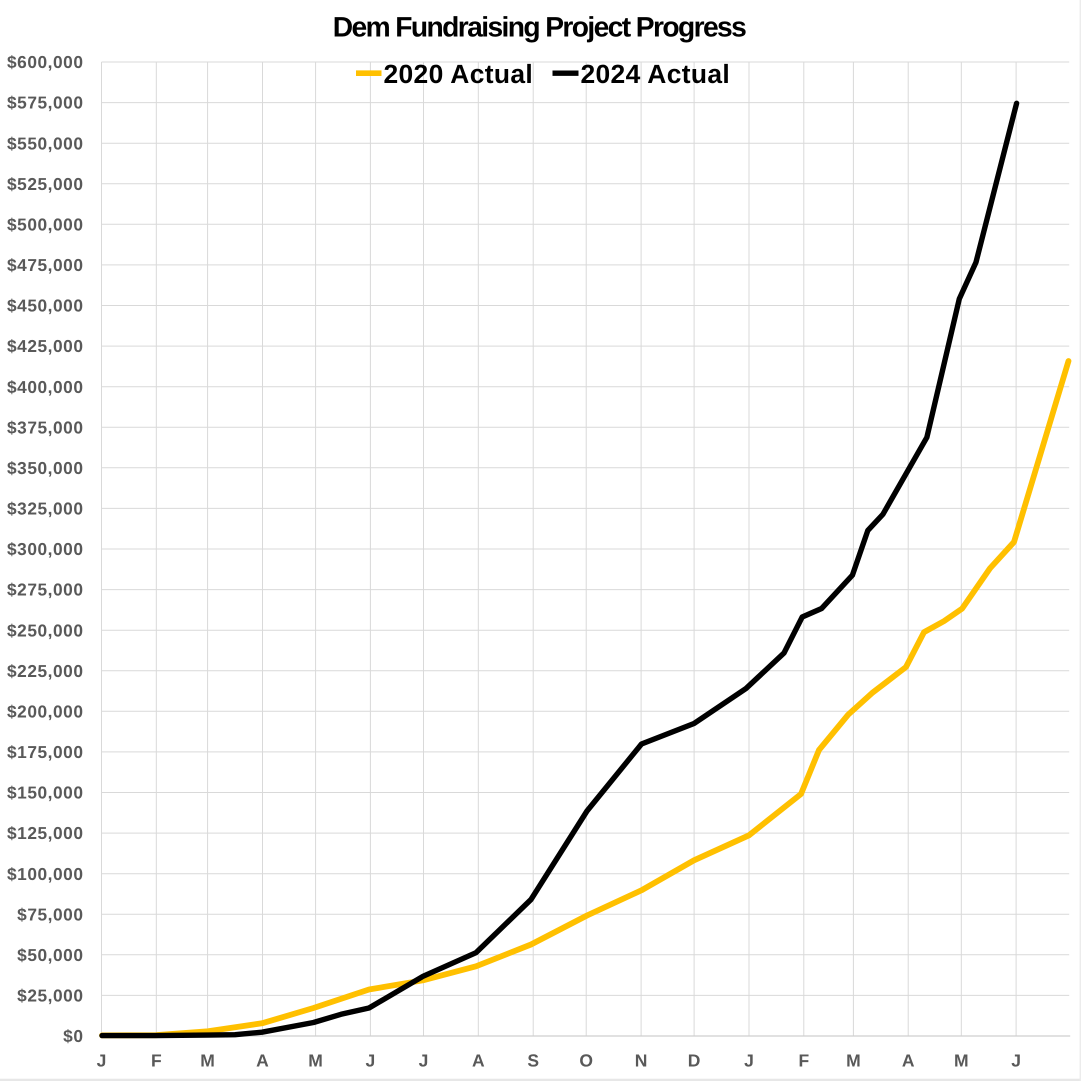 This screenshot has width=1081, height=1086. Describe the element at coordinates (656, 74) in the screenshot. I see `svg-text: 2024 Actual` at that location.